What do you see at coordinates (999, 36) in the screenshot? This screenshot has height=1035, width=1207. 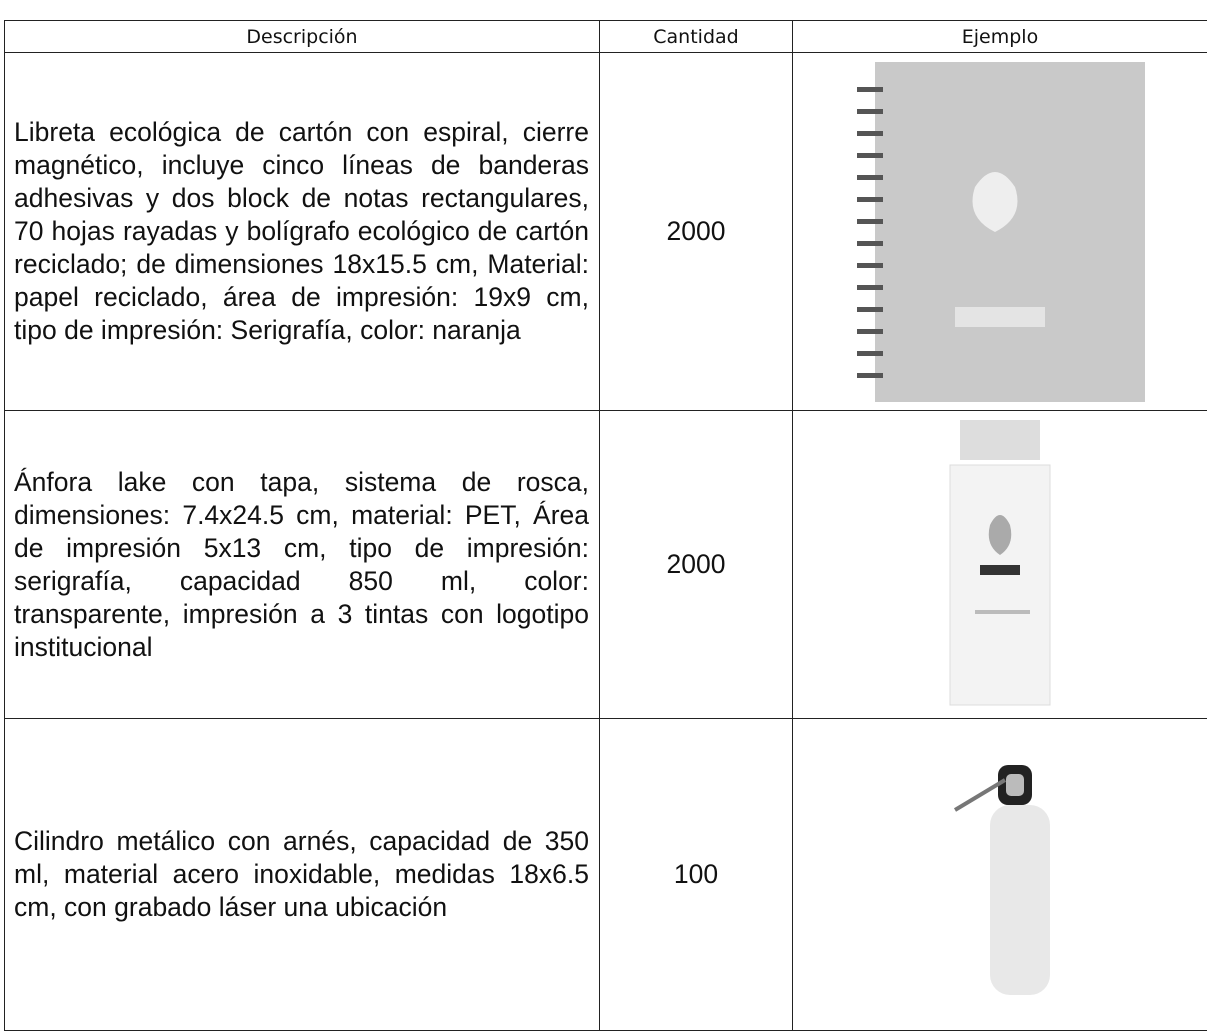 I see `header-cell: Ejemplo` at bounding box center [999, 36].